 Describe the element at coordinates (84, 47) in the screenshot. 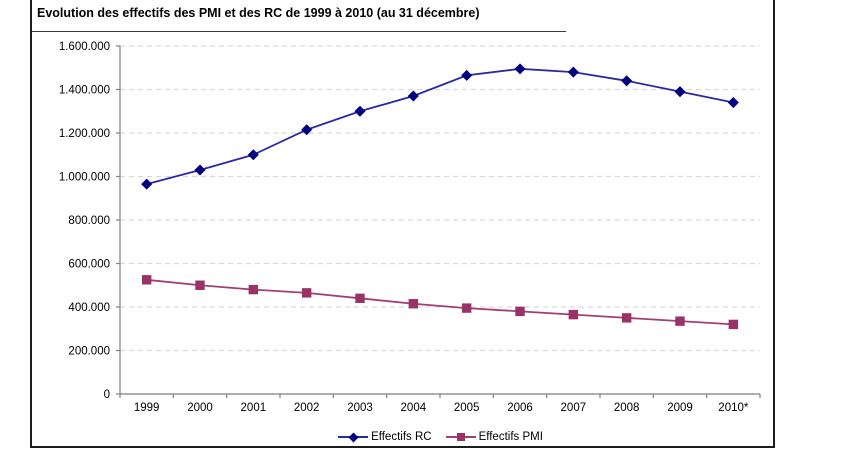

I see `y-tick-label: 1.600.000` at that location.